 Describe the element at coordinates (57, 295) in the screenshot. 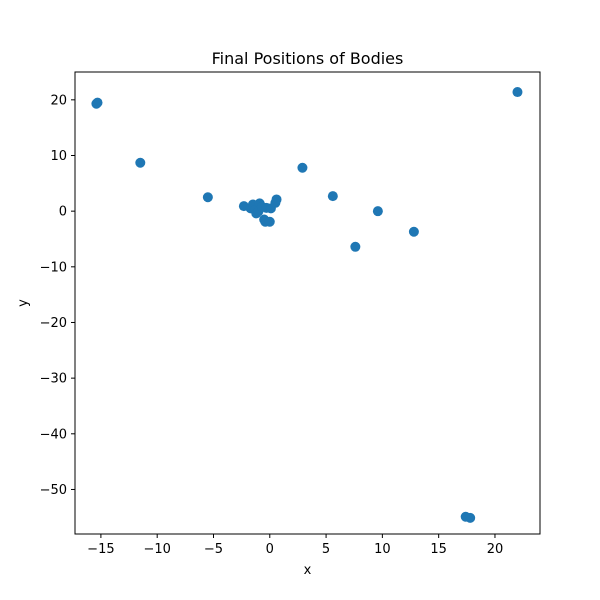

I see `y-ticks: −50 −40 −30 −20 −10 0 10 20` at that location.